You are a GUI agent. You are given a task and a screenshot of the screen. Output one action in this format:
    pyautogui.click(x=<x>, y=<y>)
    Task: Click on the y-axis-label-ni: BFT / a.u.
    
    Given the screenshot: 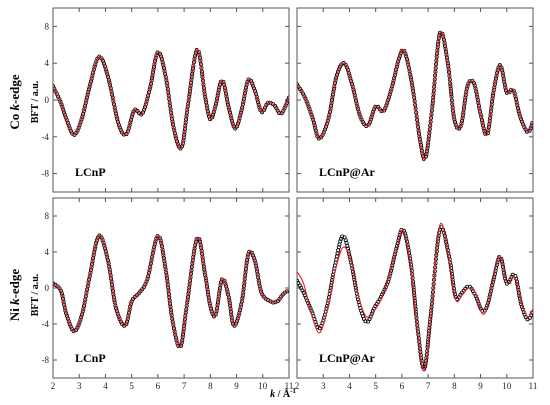 What is the action you would take?
    pyautogui.click(x=35, y=294)
    